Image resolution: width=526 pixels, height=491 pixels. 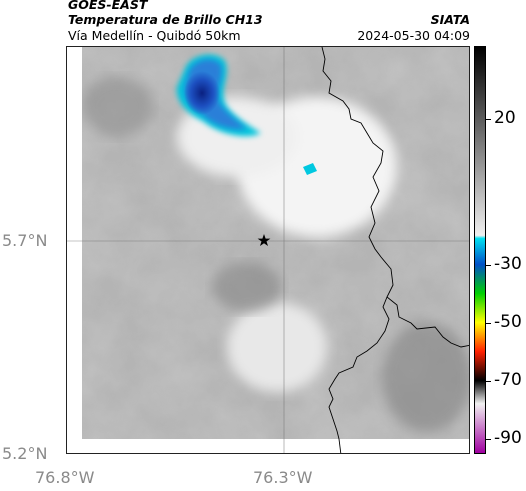 I want to click on x-tick-76.3W: 76.3°W, so click(x=283, y=477).